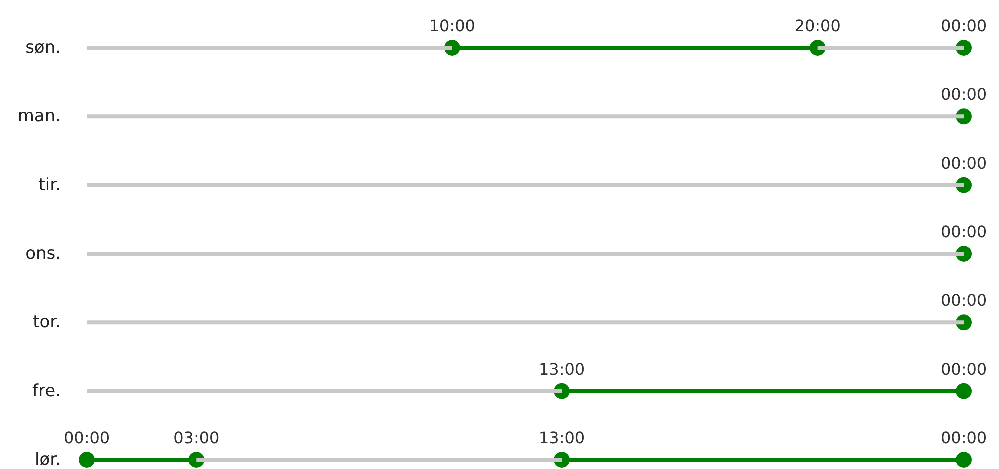 The height and width of the screenshot is (469, 999). What do you see at coordinates (817, 26) in the screenshot?
I see `data-label: 20:00` at bounding box center [817, 26].